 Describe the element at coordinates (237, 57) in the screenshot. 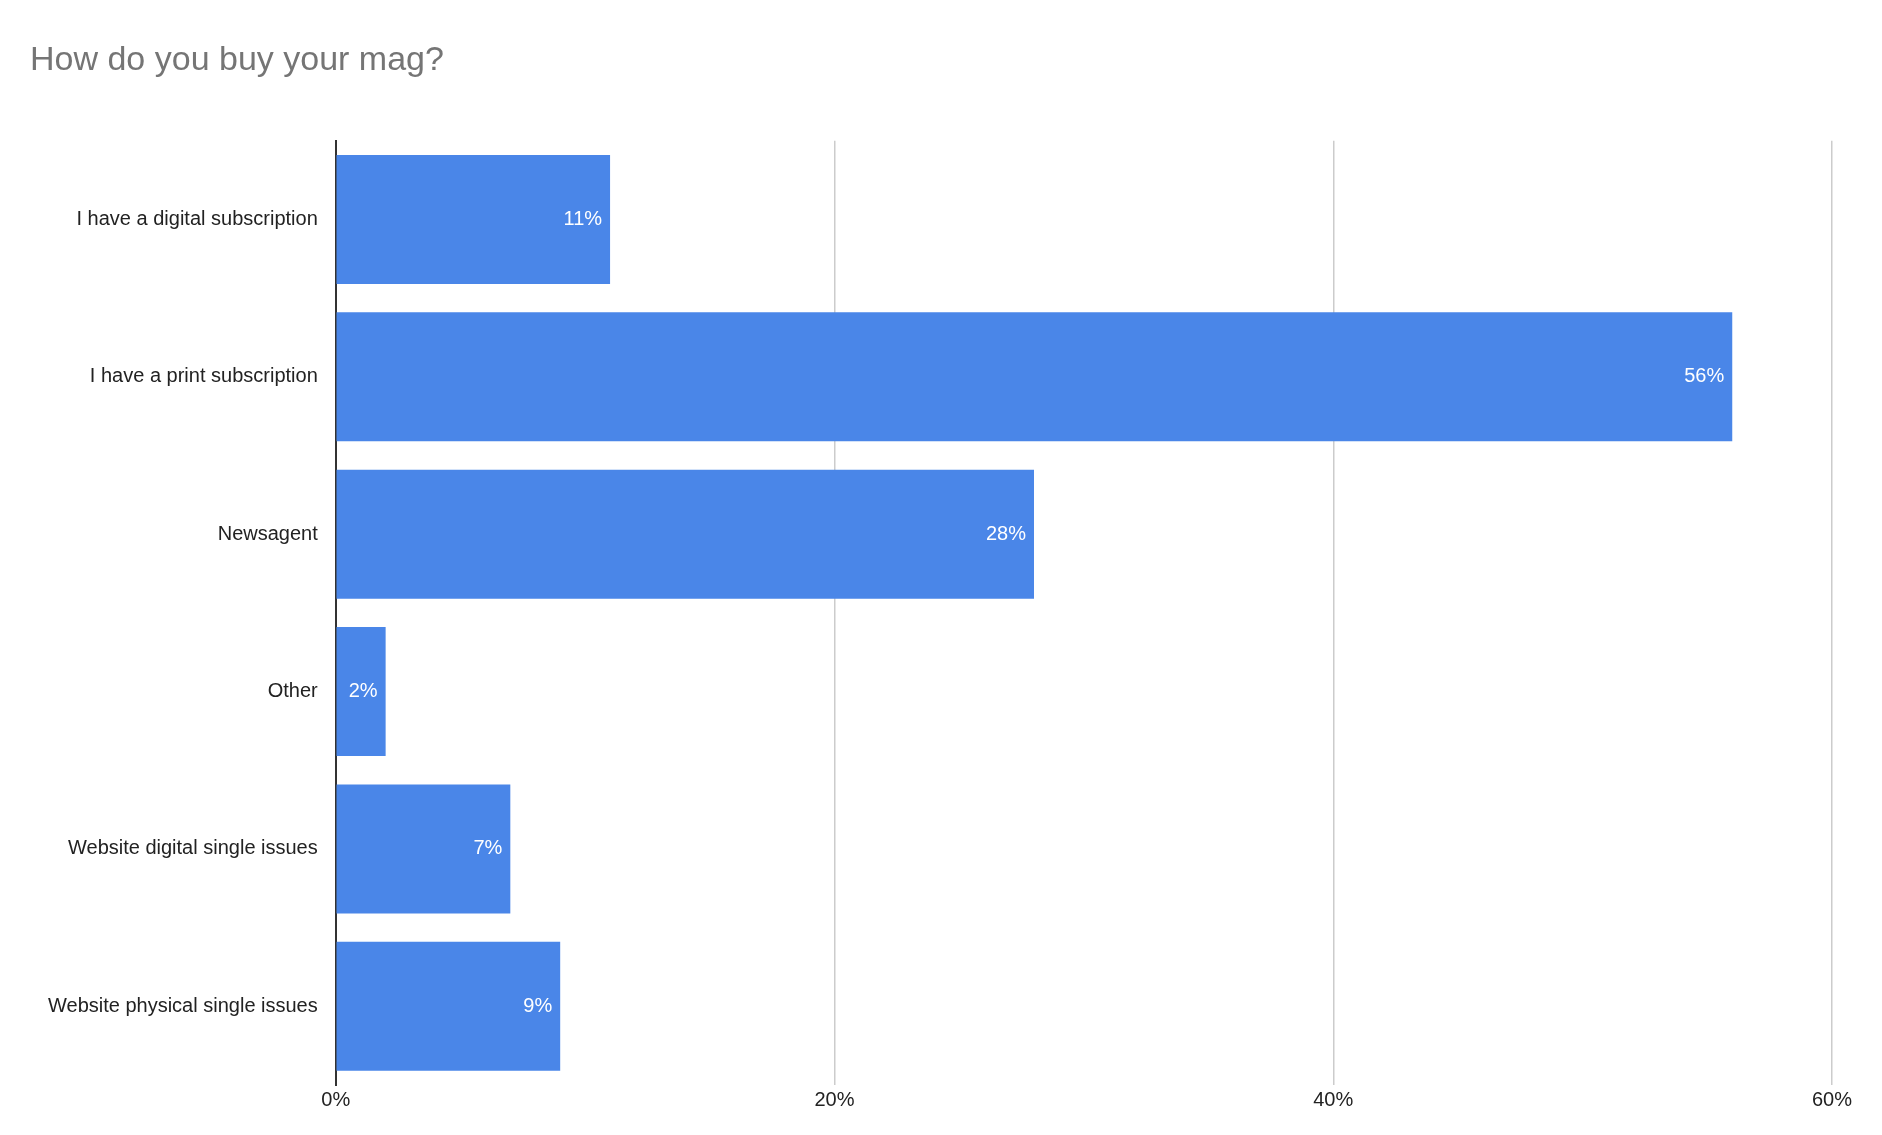

I see `chart-title: How do you buy your mag?` at that location.